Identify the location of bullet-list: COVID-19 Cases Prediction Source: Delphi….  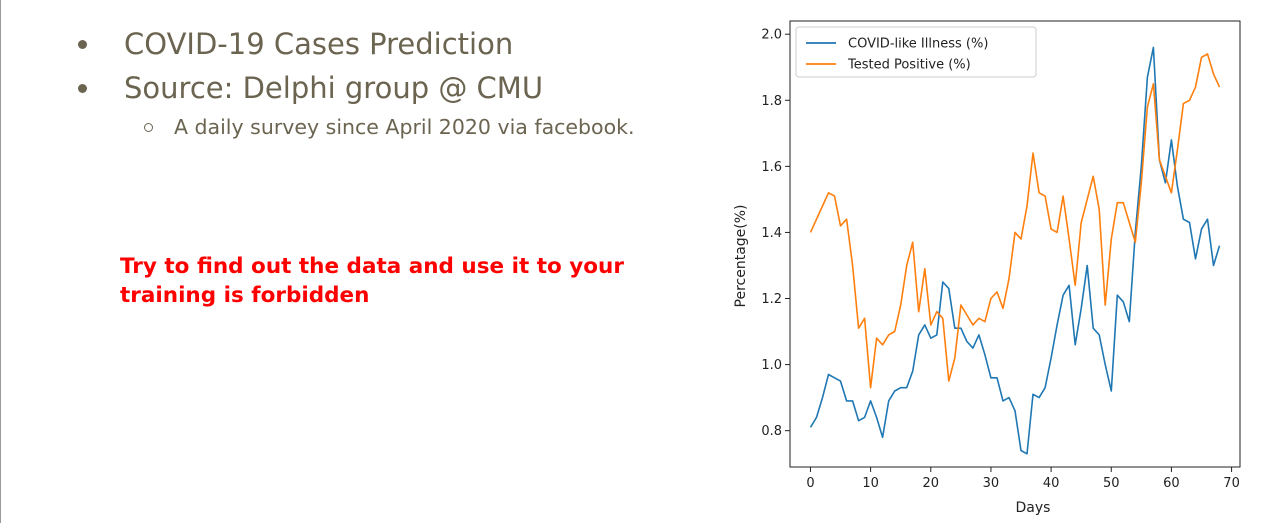
(356, 83).